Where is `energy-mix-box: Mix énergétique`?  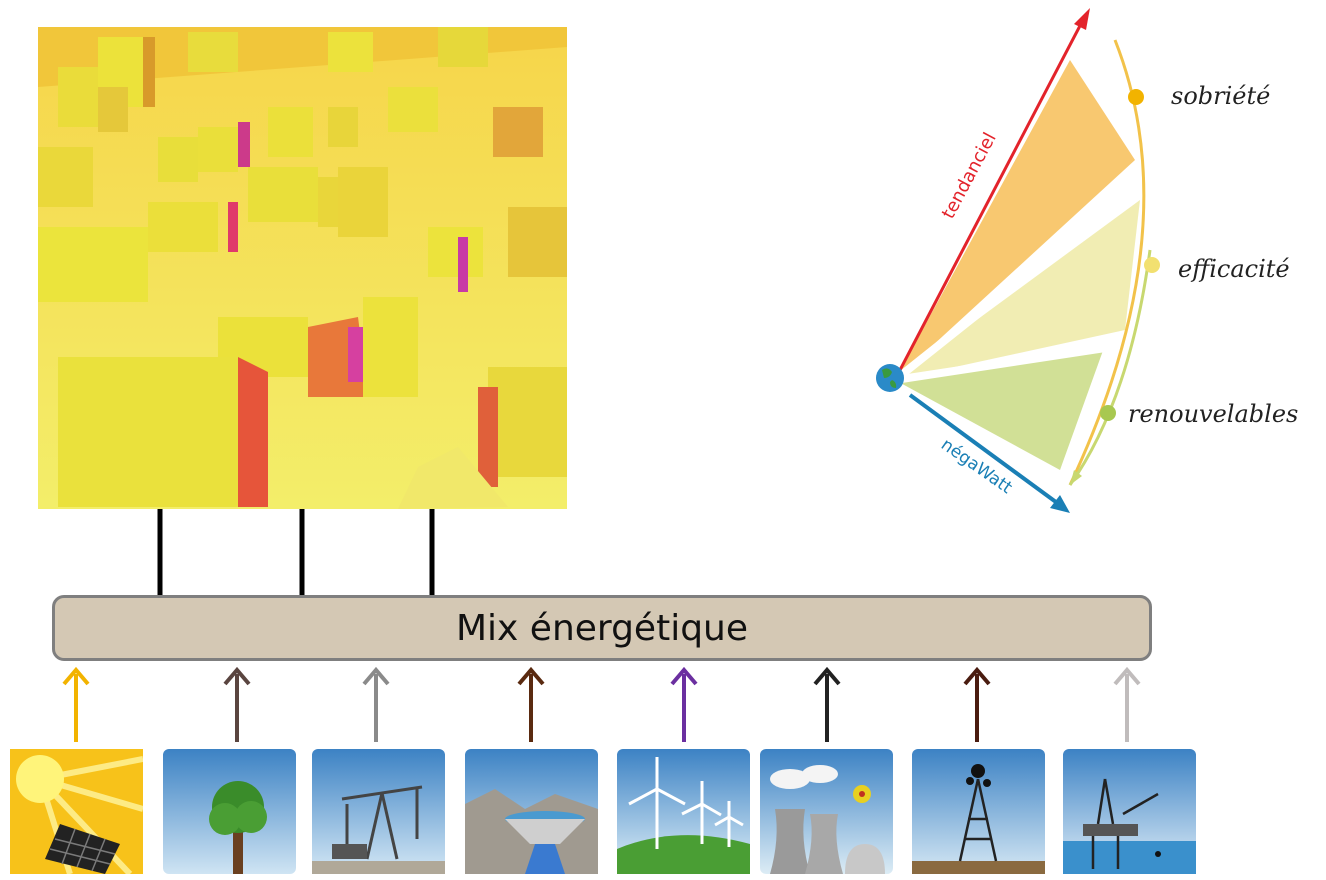 energy-mix-box: Mix énergétique is located at coordinates (602, 628).